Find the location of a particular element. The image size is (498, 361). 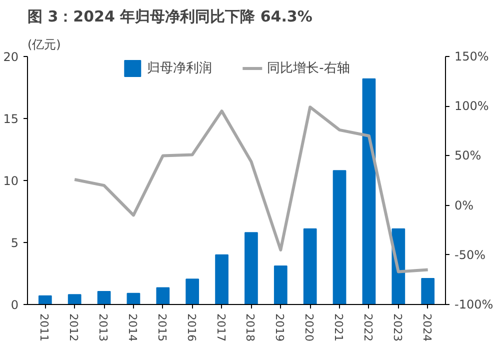

y-tick-label: 0 is located at coordinates (14, 305).